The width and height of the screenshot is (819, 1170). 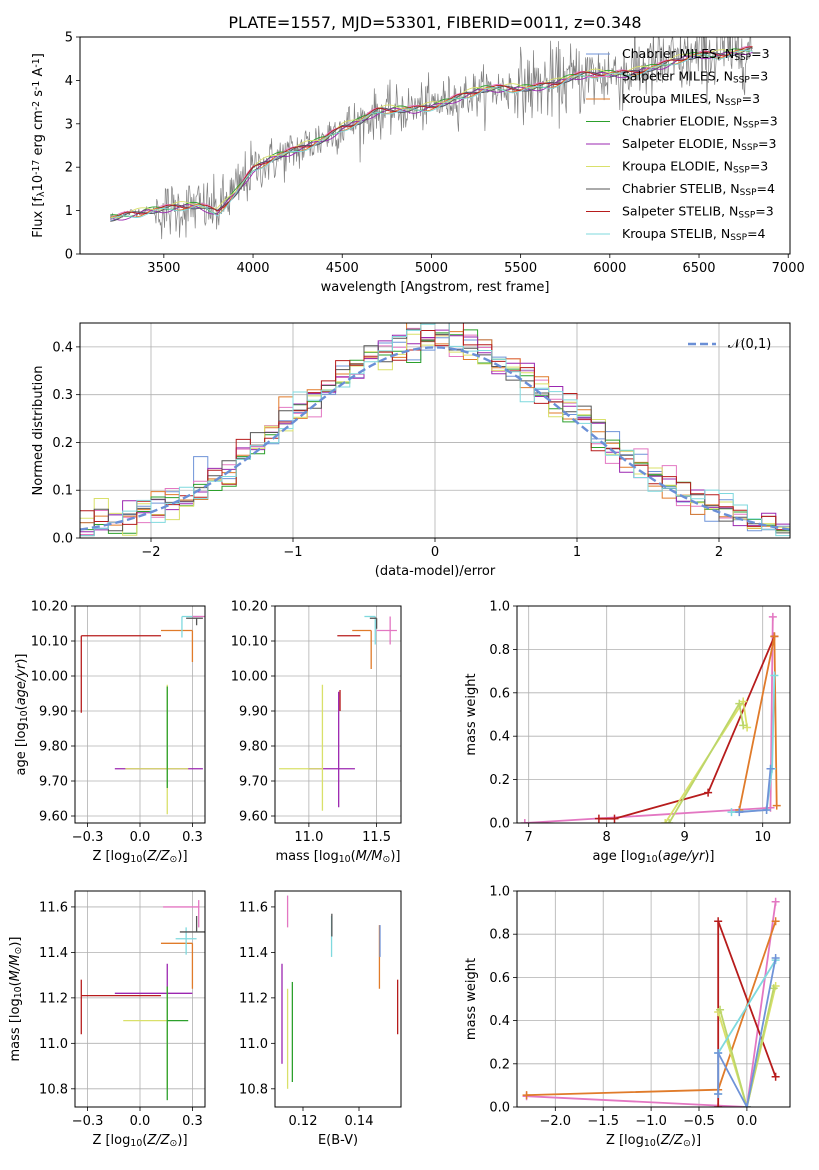 I want to click on y-tick-label: 11.0, so click(x=53, y=1044).